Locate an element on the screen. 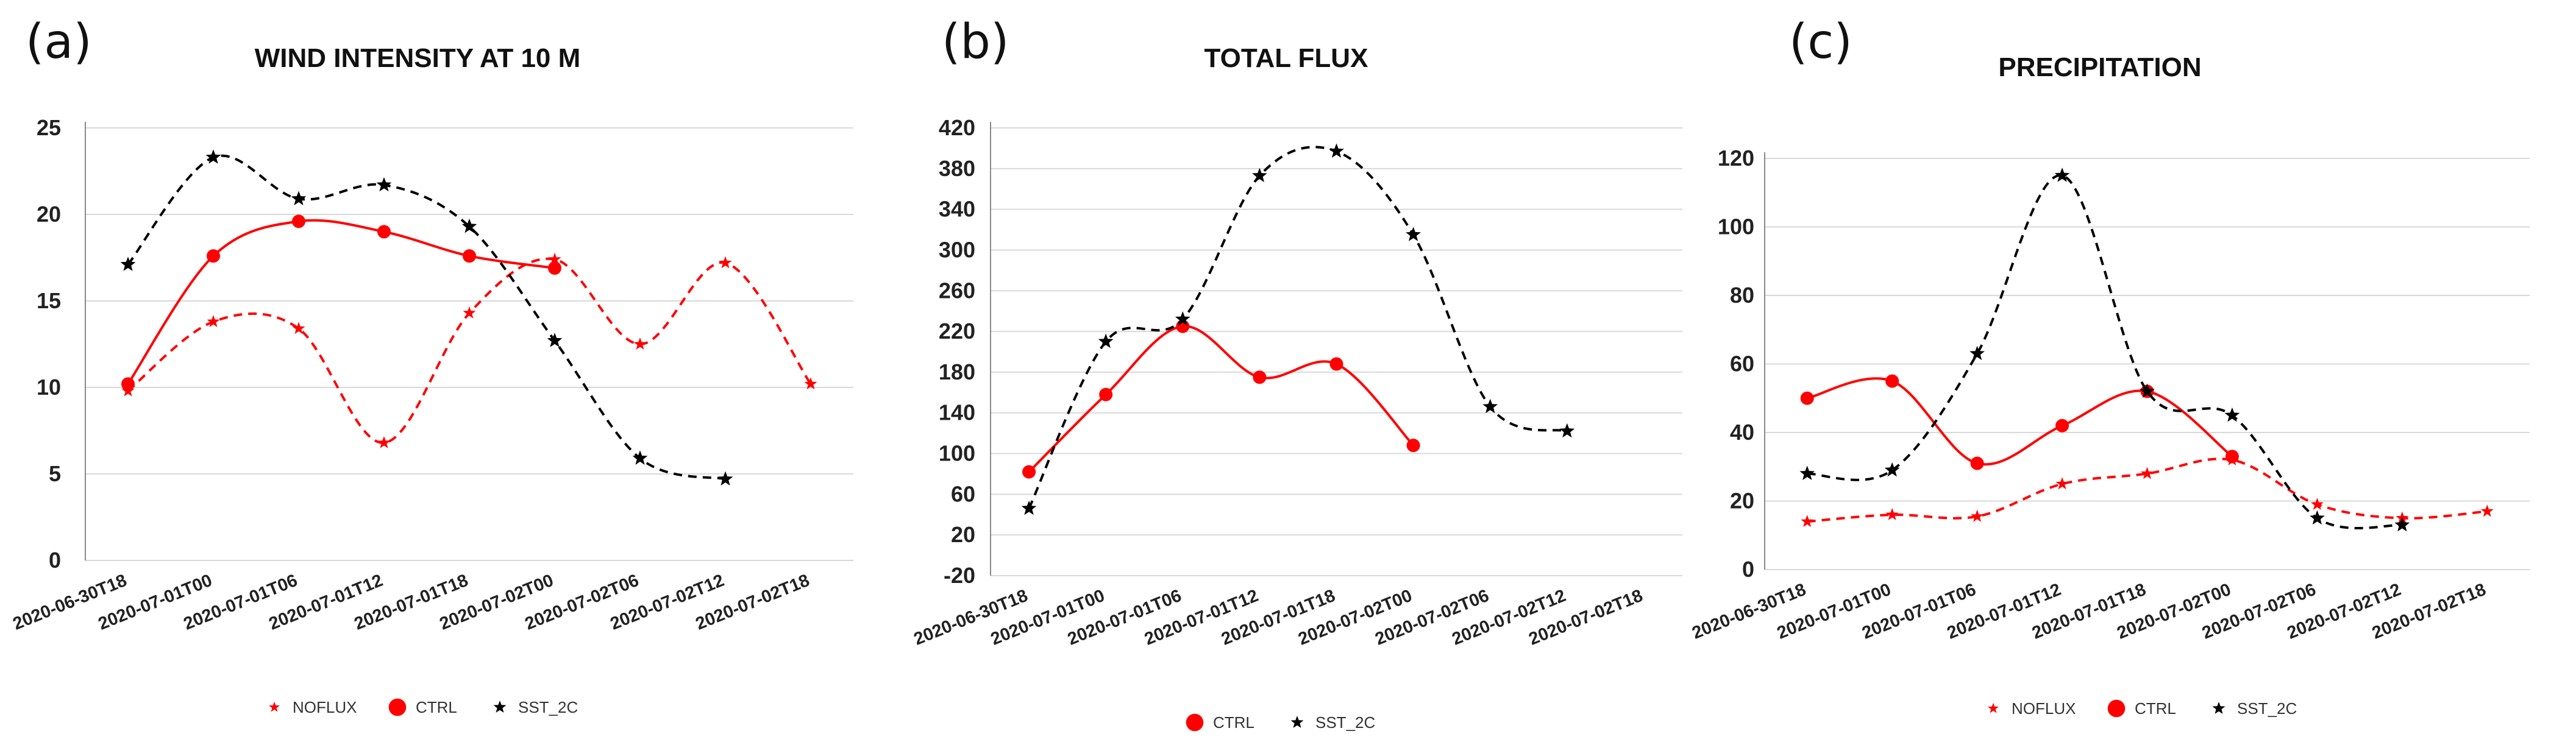 The width and height of the screenshot is (2576, 745). y-tick-label: 260 is located at coordinates (957, 290).